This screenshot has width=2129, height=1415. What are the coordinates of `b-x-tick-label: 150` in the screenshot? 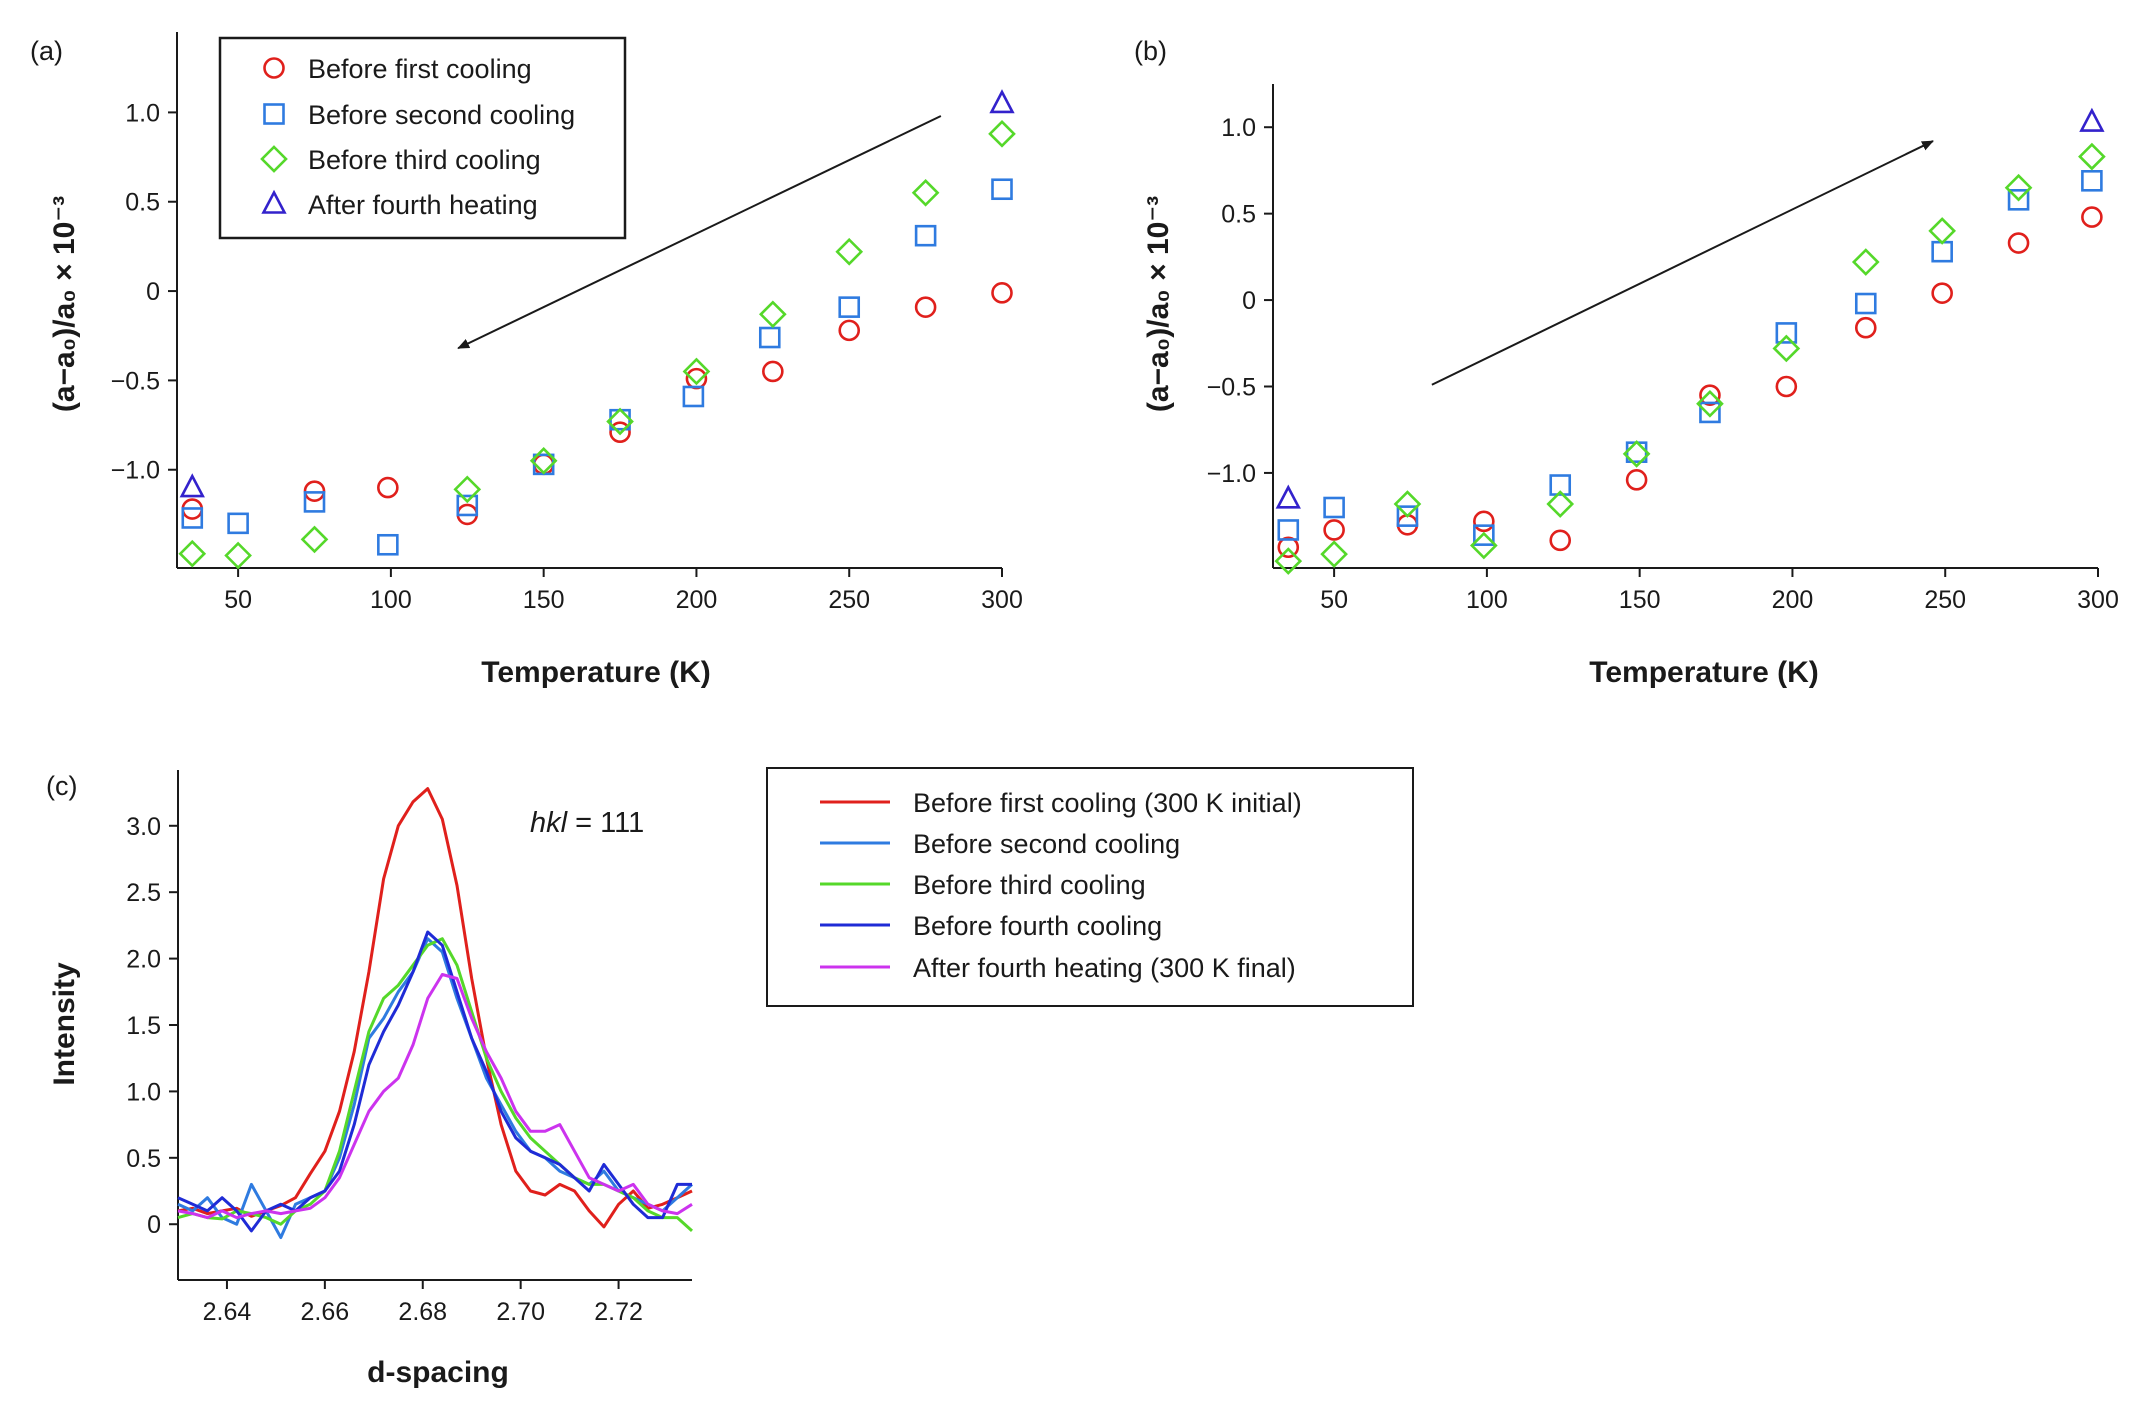 It's located at (1640, 600).